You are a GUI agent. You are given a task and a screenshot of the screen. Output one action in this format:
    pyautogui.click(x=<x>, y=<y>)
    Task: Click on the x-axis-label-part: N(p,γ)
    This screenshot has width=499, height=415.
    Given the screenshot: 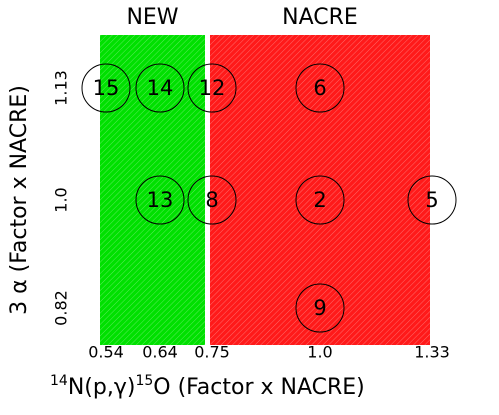 What is the action you would take?
    pyautogui.click(x=102, y=387)
    